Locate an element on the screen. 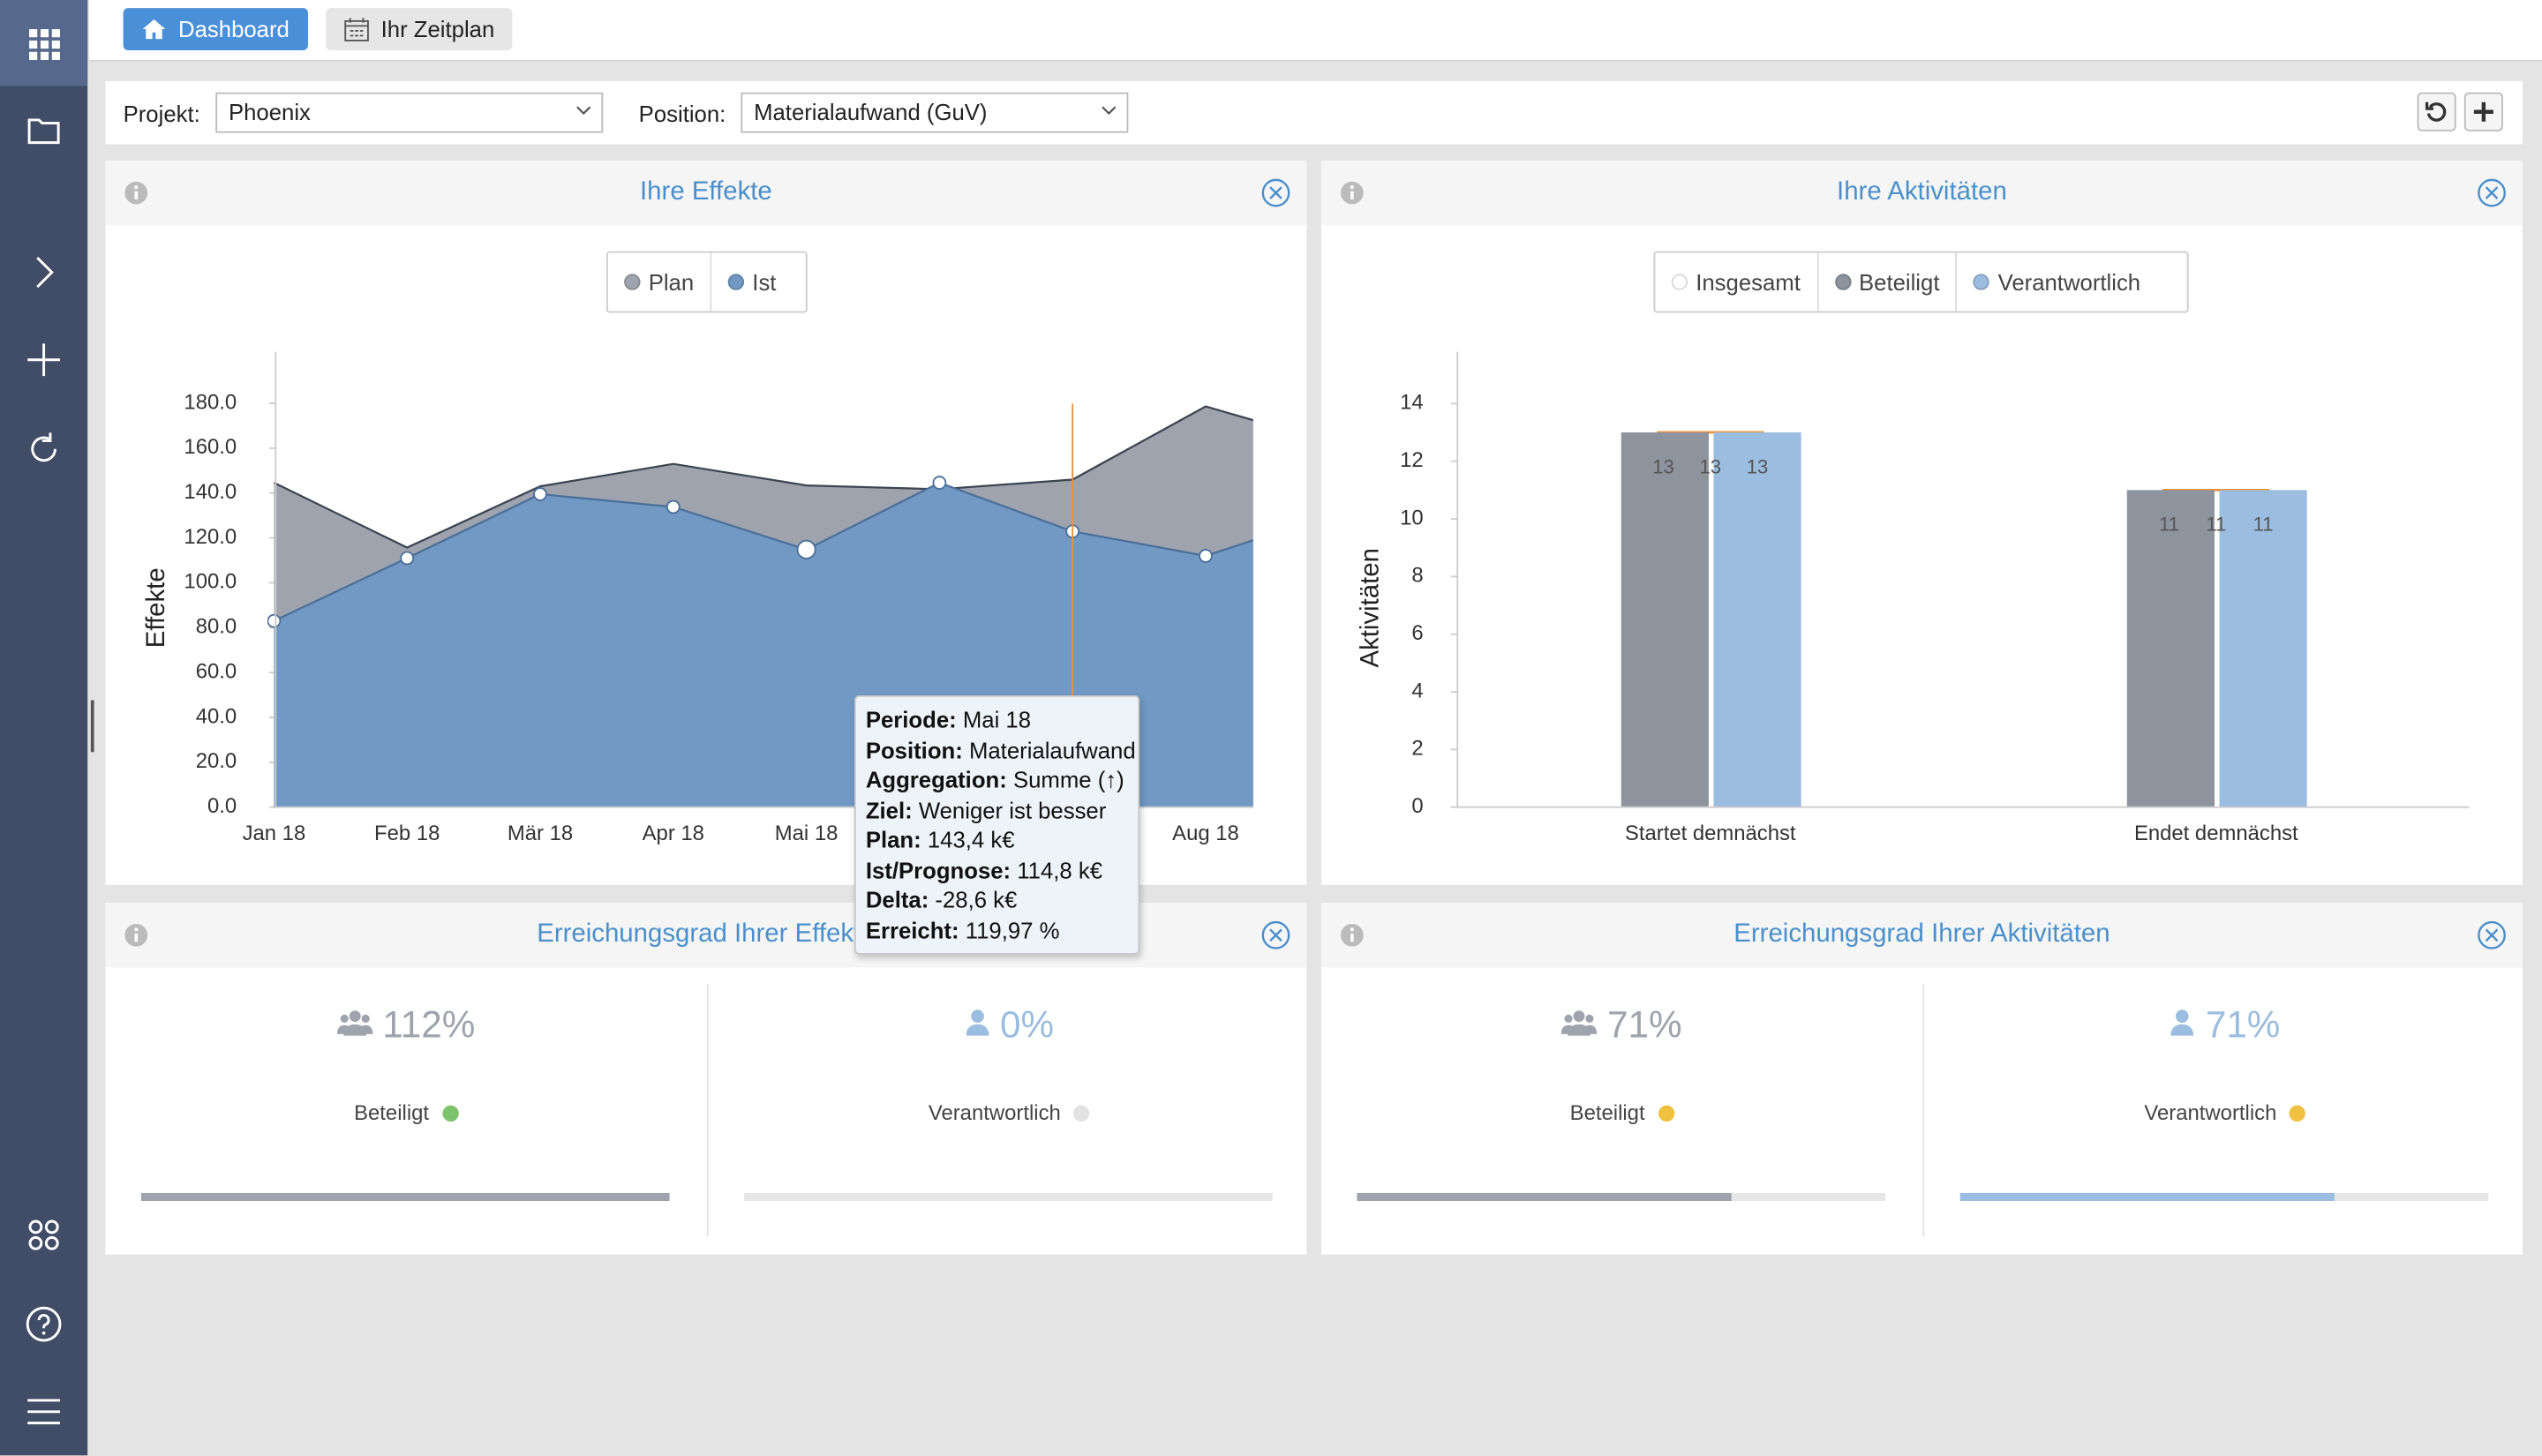 The width and height of the screenshot is (2542, 1456). progress-track is located at coordinates (405, 1197).